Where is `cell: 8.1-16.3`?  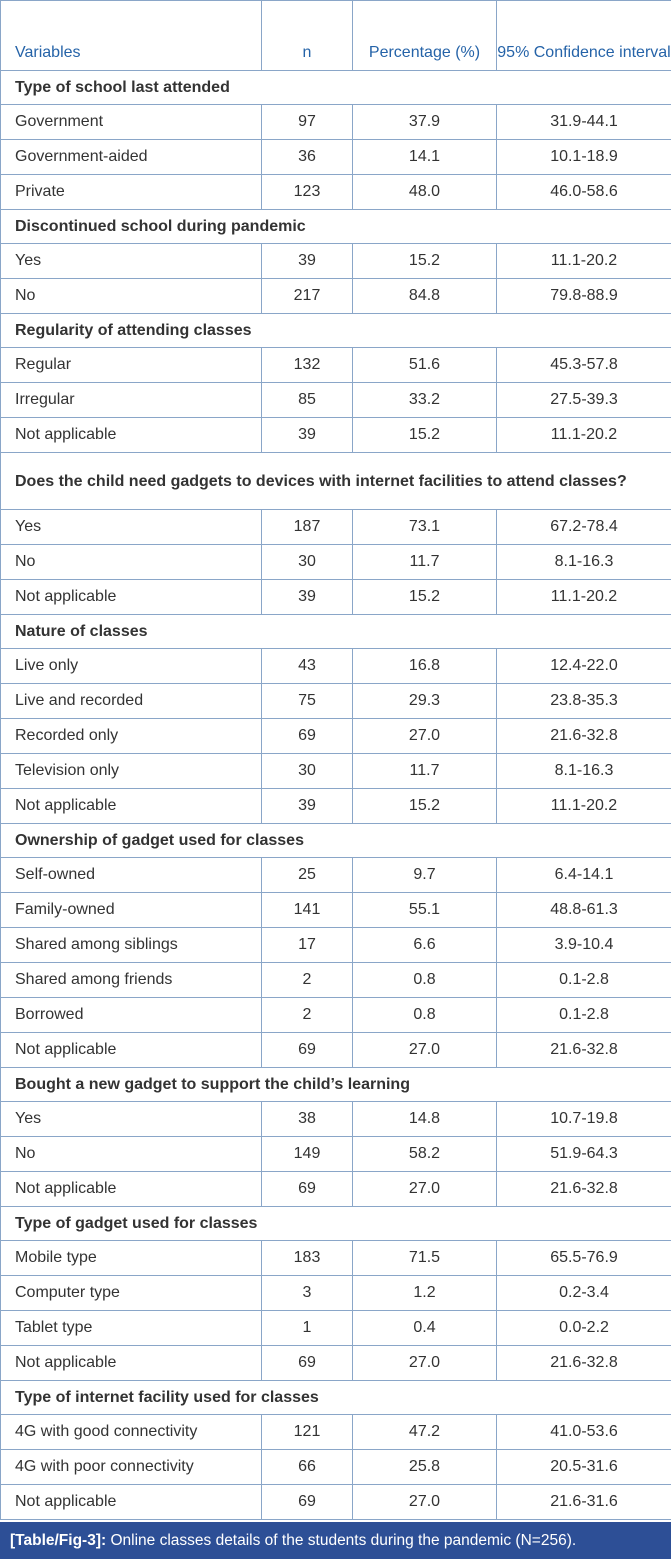
cell: 8.1-16.3 is located at coordinates (584, 771).